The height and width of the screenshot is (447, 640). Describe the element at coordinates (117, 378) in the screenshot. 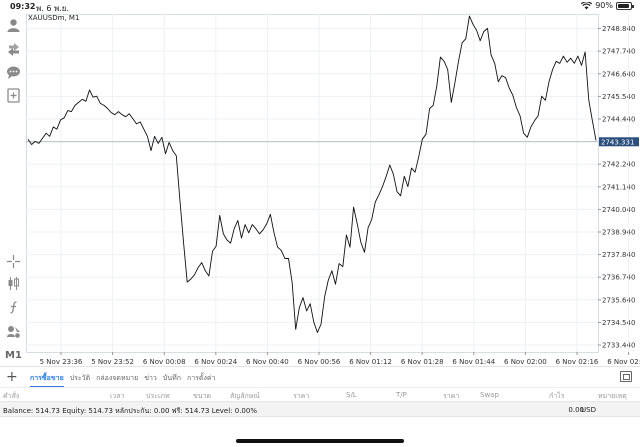

I see `tab-mailbox: กล่องจดหมาย` at that location.